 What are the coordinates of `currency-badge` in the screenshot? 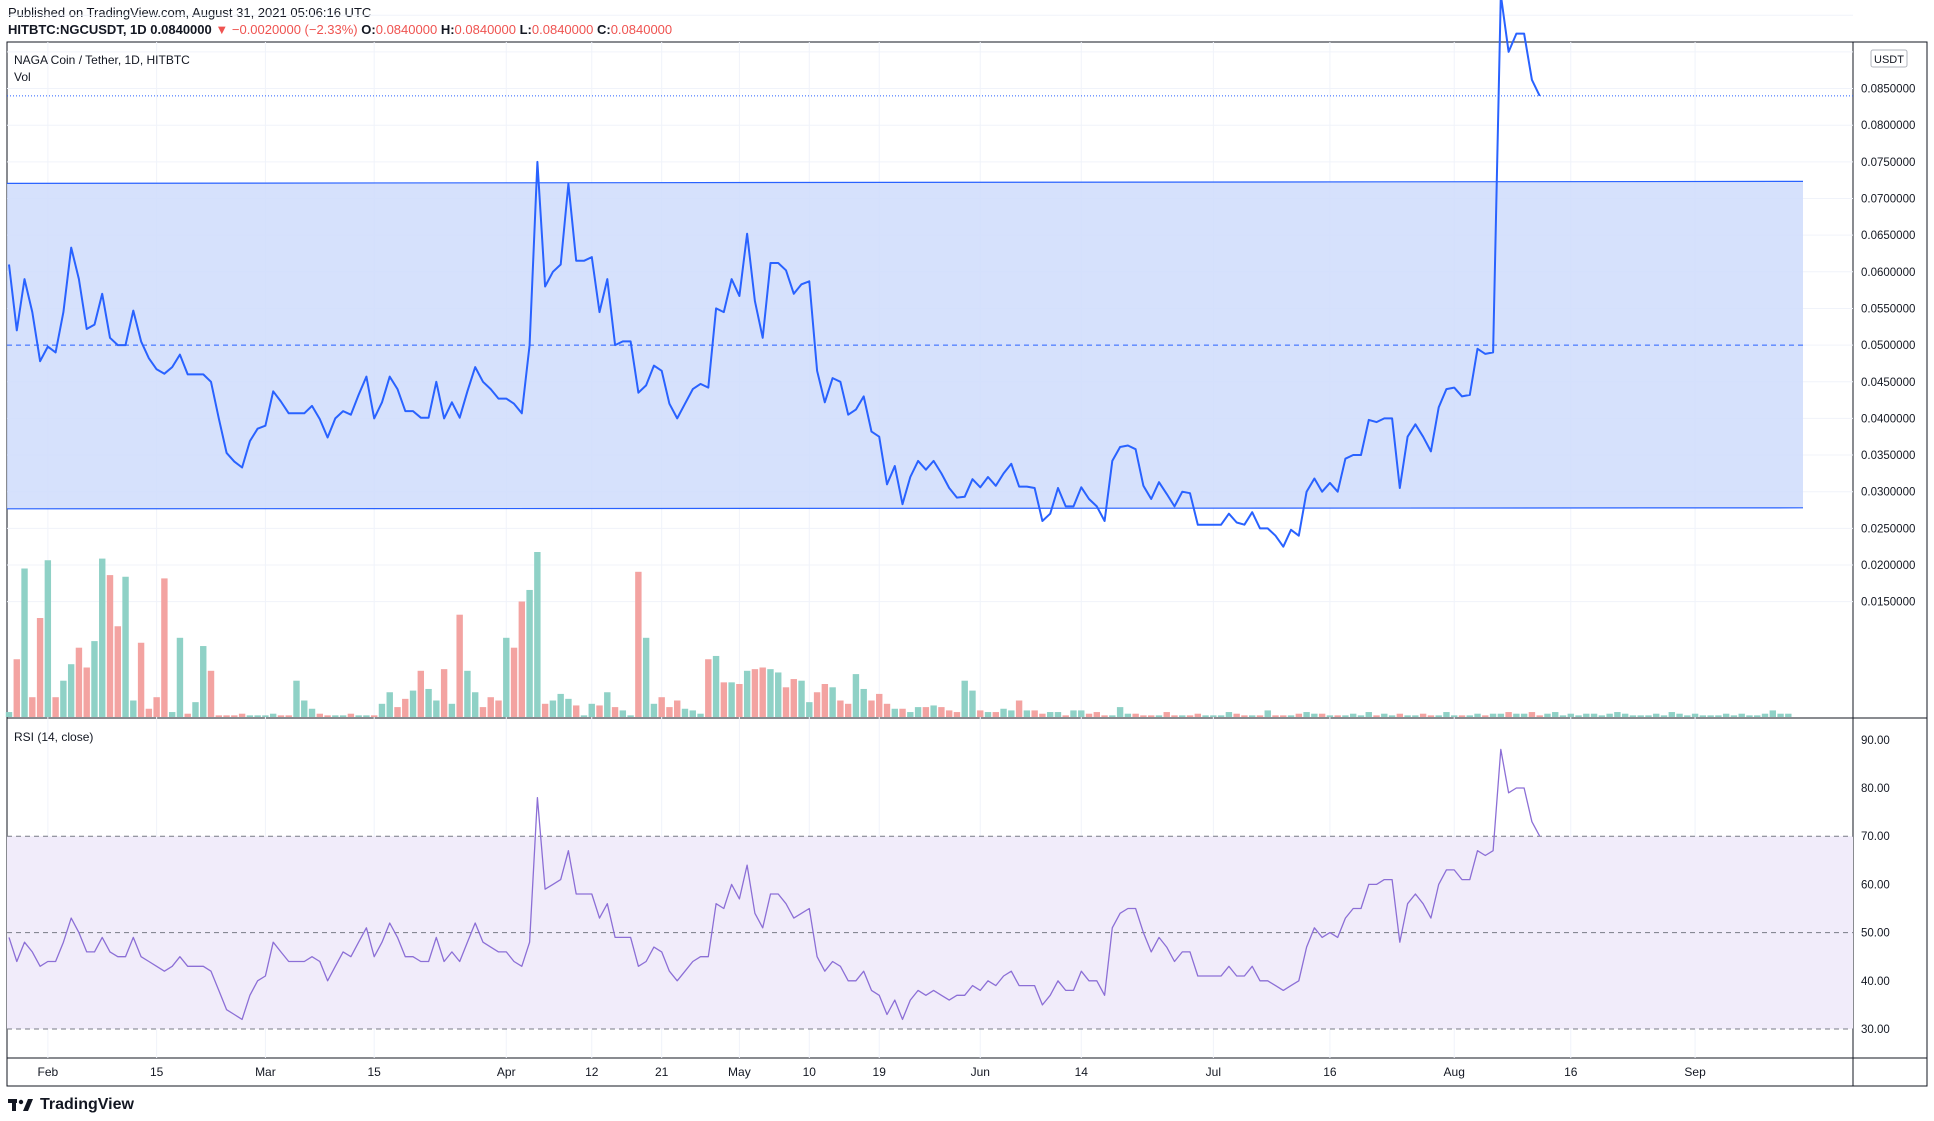 It's located at (1889, 58).